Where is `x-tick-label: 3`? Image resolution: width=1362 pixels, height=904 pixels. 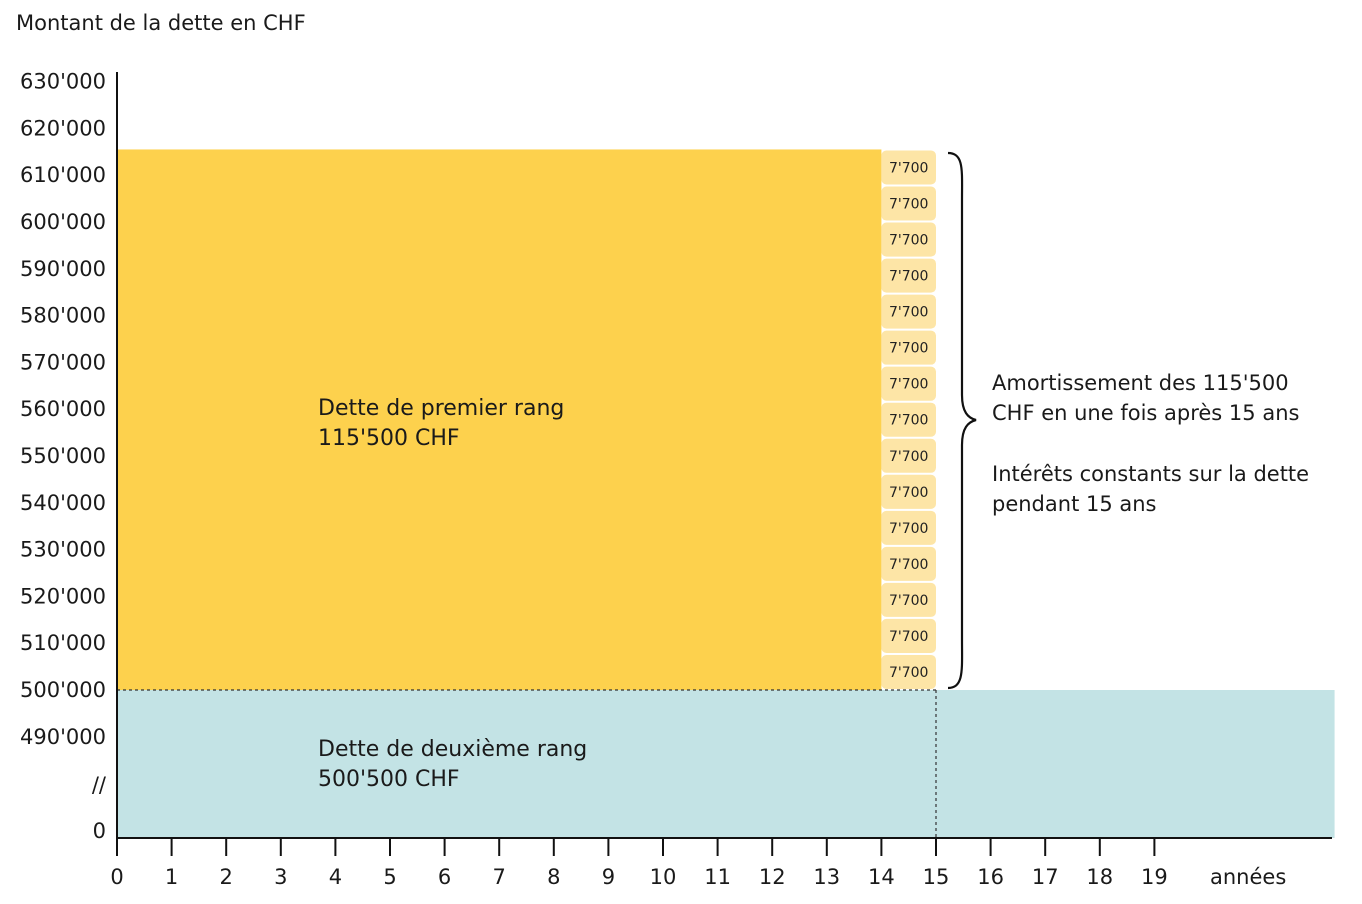 x-tick-label: 3 is located at coordinates (280, 877).